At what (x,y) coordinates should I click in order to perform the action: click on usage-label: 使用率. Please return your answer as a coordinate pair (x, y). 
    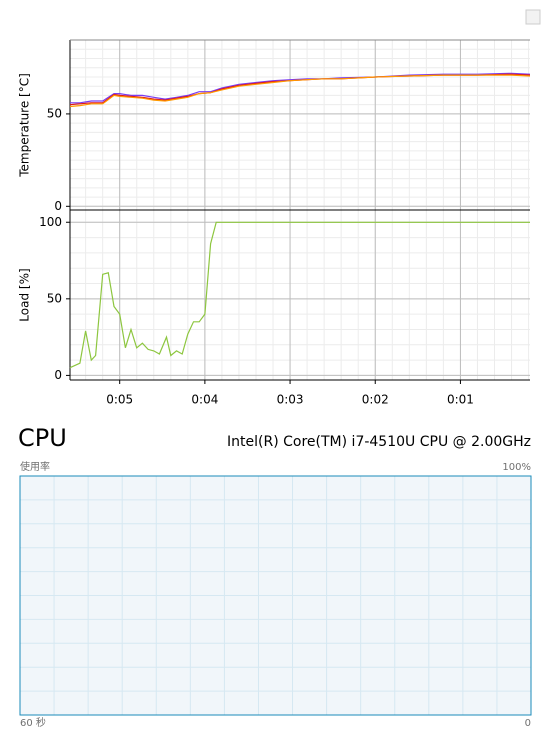
    Looking at the image, I should click on (35, 466).